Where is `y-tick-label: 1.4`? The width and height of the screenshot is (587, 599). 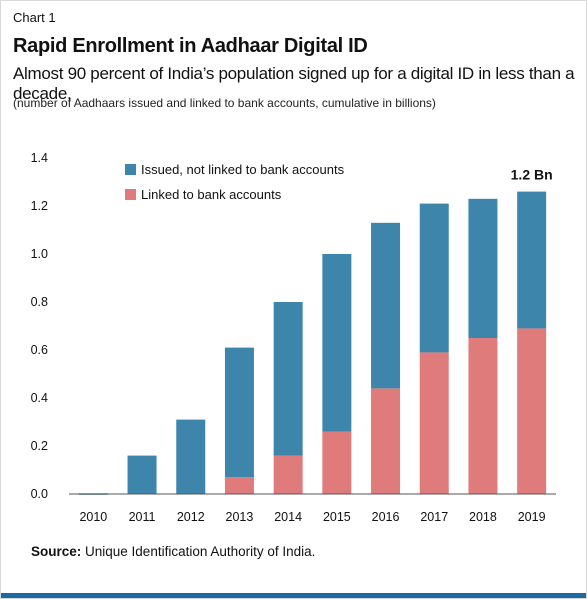
y-tick-label: 1.4 is located at coordinates (39, 158).